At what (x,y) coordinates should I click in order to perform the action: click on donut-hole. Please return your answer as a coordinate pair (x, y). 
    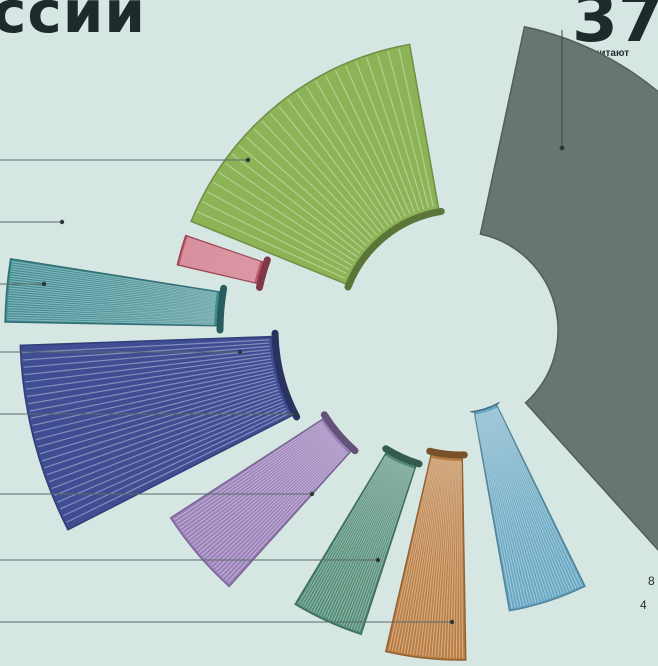
    Looking at the image, I should click on (460, 330).